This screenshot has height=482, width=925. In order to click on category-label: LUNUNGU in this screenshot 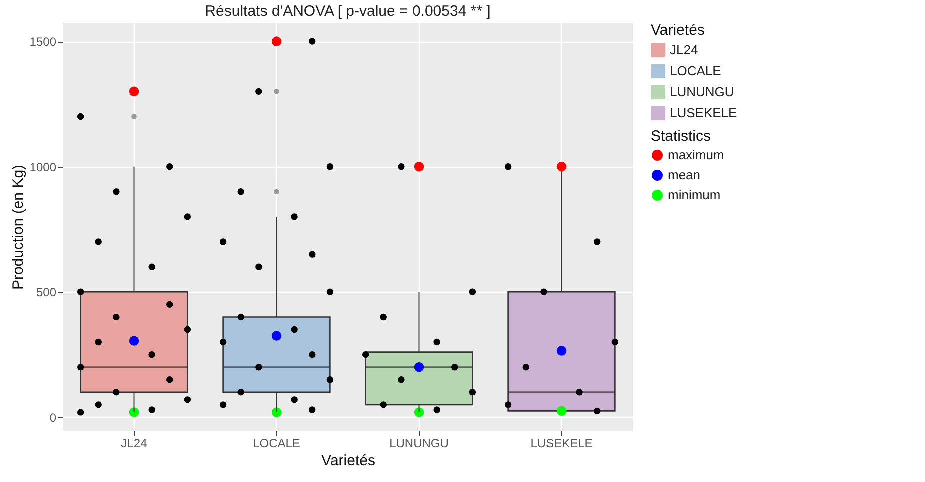, I will do `click(702, 92)`.